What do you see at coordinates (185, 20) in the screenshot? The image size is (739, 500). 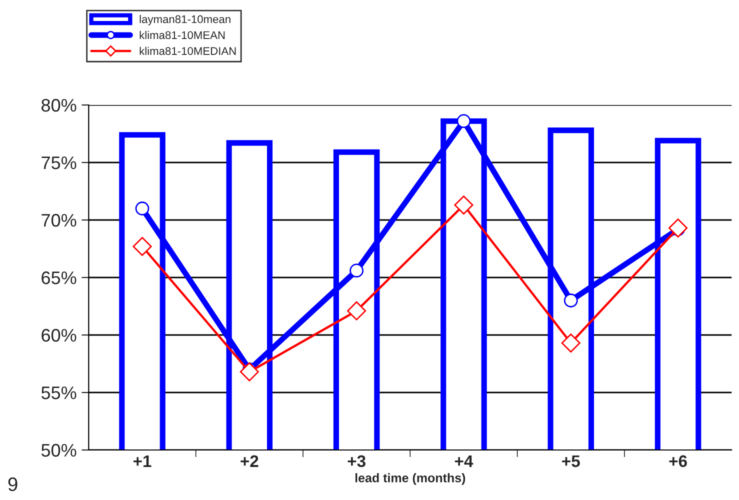 I see `legend-label: layman81-10mean` at bounding box center [185, 20].